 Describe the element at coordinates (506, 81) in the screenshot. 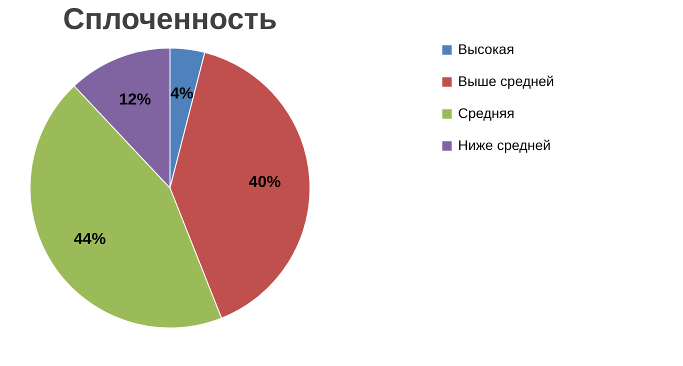

I see `legend-label: Выше средней` at that location.